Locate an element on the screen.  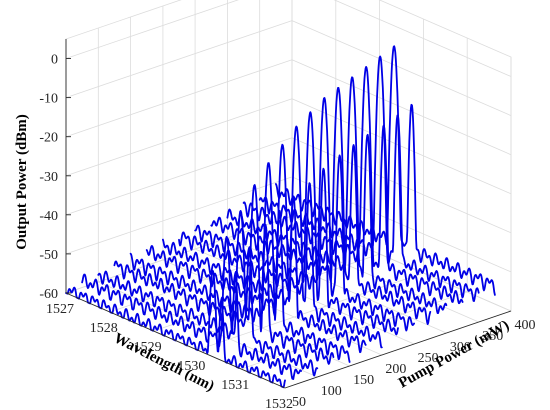
x-tick-label: 1530 is located at coordinates (191, 366).